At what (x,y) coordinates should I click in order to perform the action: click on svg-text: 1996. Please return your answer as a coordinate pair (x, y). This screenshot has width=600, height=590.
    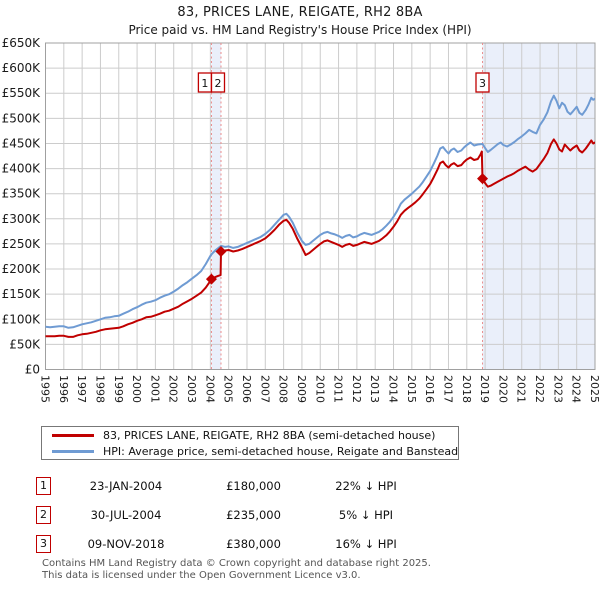
    Looking at the image, I should click on (63, 389).